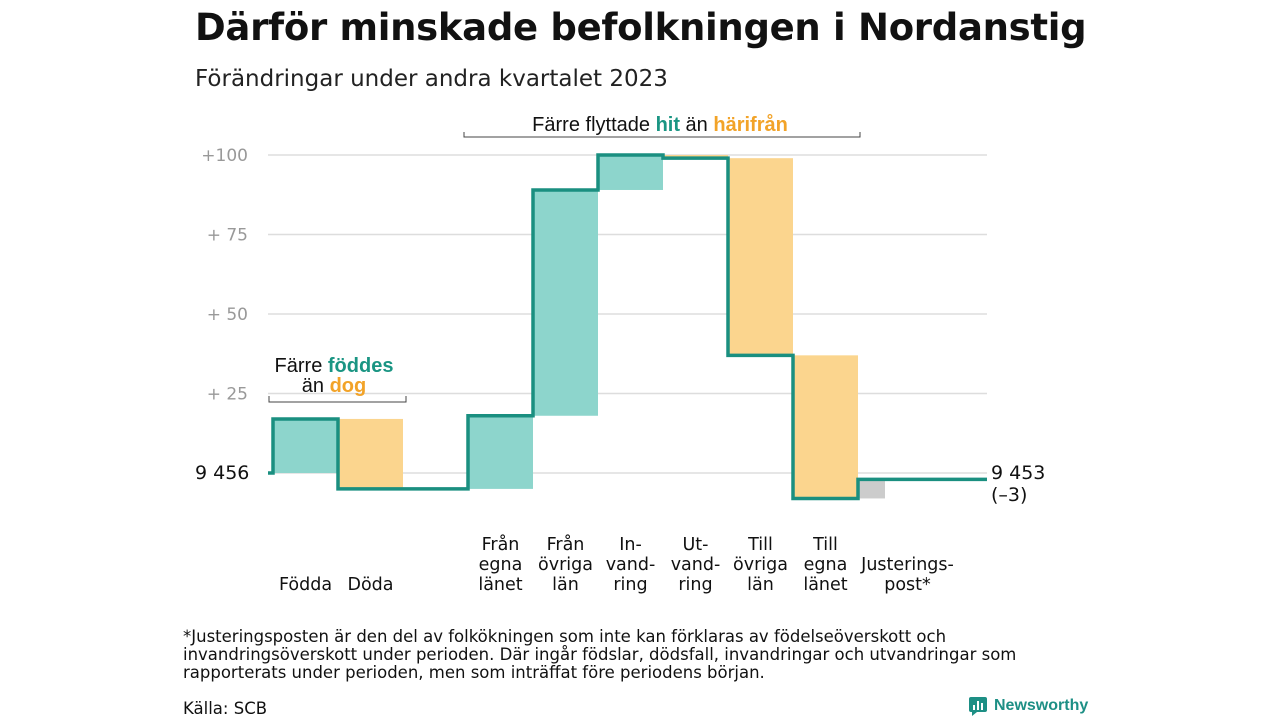  What do you see at coordinates (660, 124) in the screenshot?
I see `annotation-moves: Färre flyttade hit än härifrån` at bounding box center [660, 124].